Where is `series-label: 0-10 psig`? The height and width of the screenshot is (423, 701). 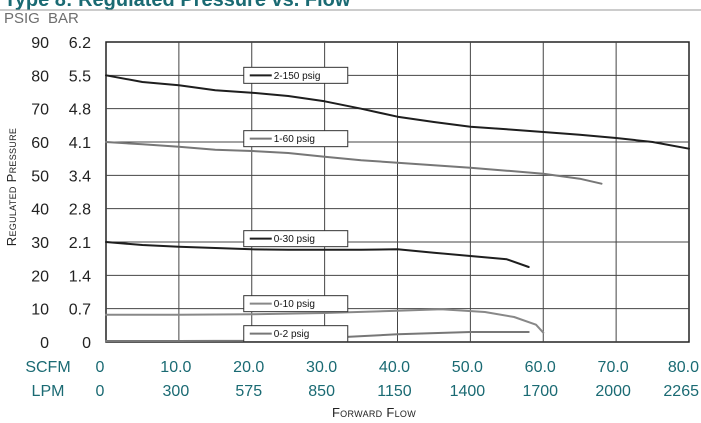
series-label: 0-10 psig is located at coordinates (296, 304).